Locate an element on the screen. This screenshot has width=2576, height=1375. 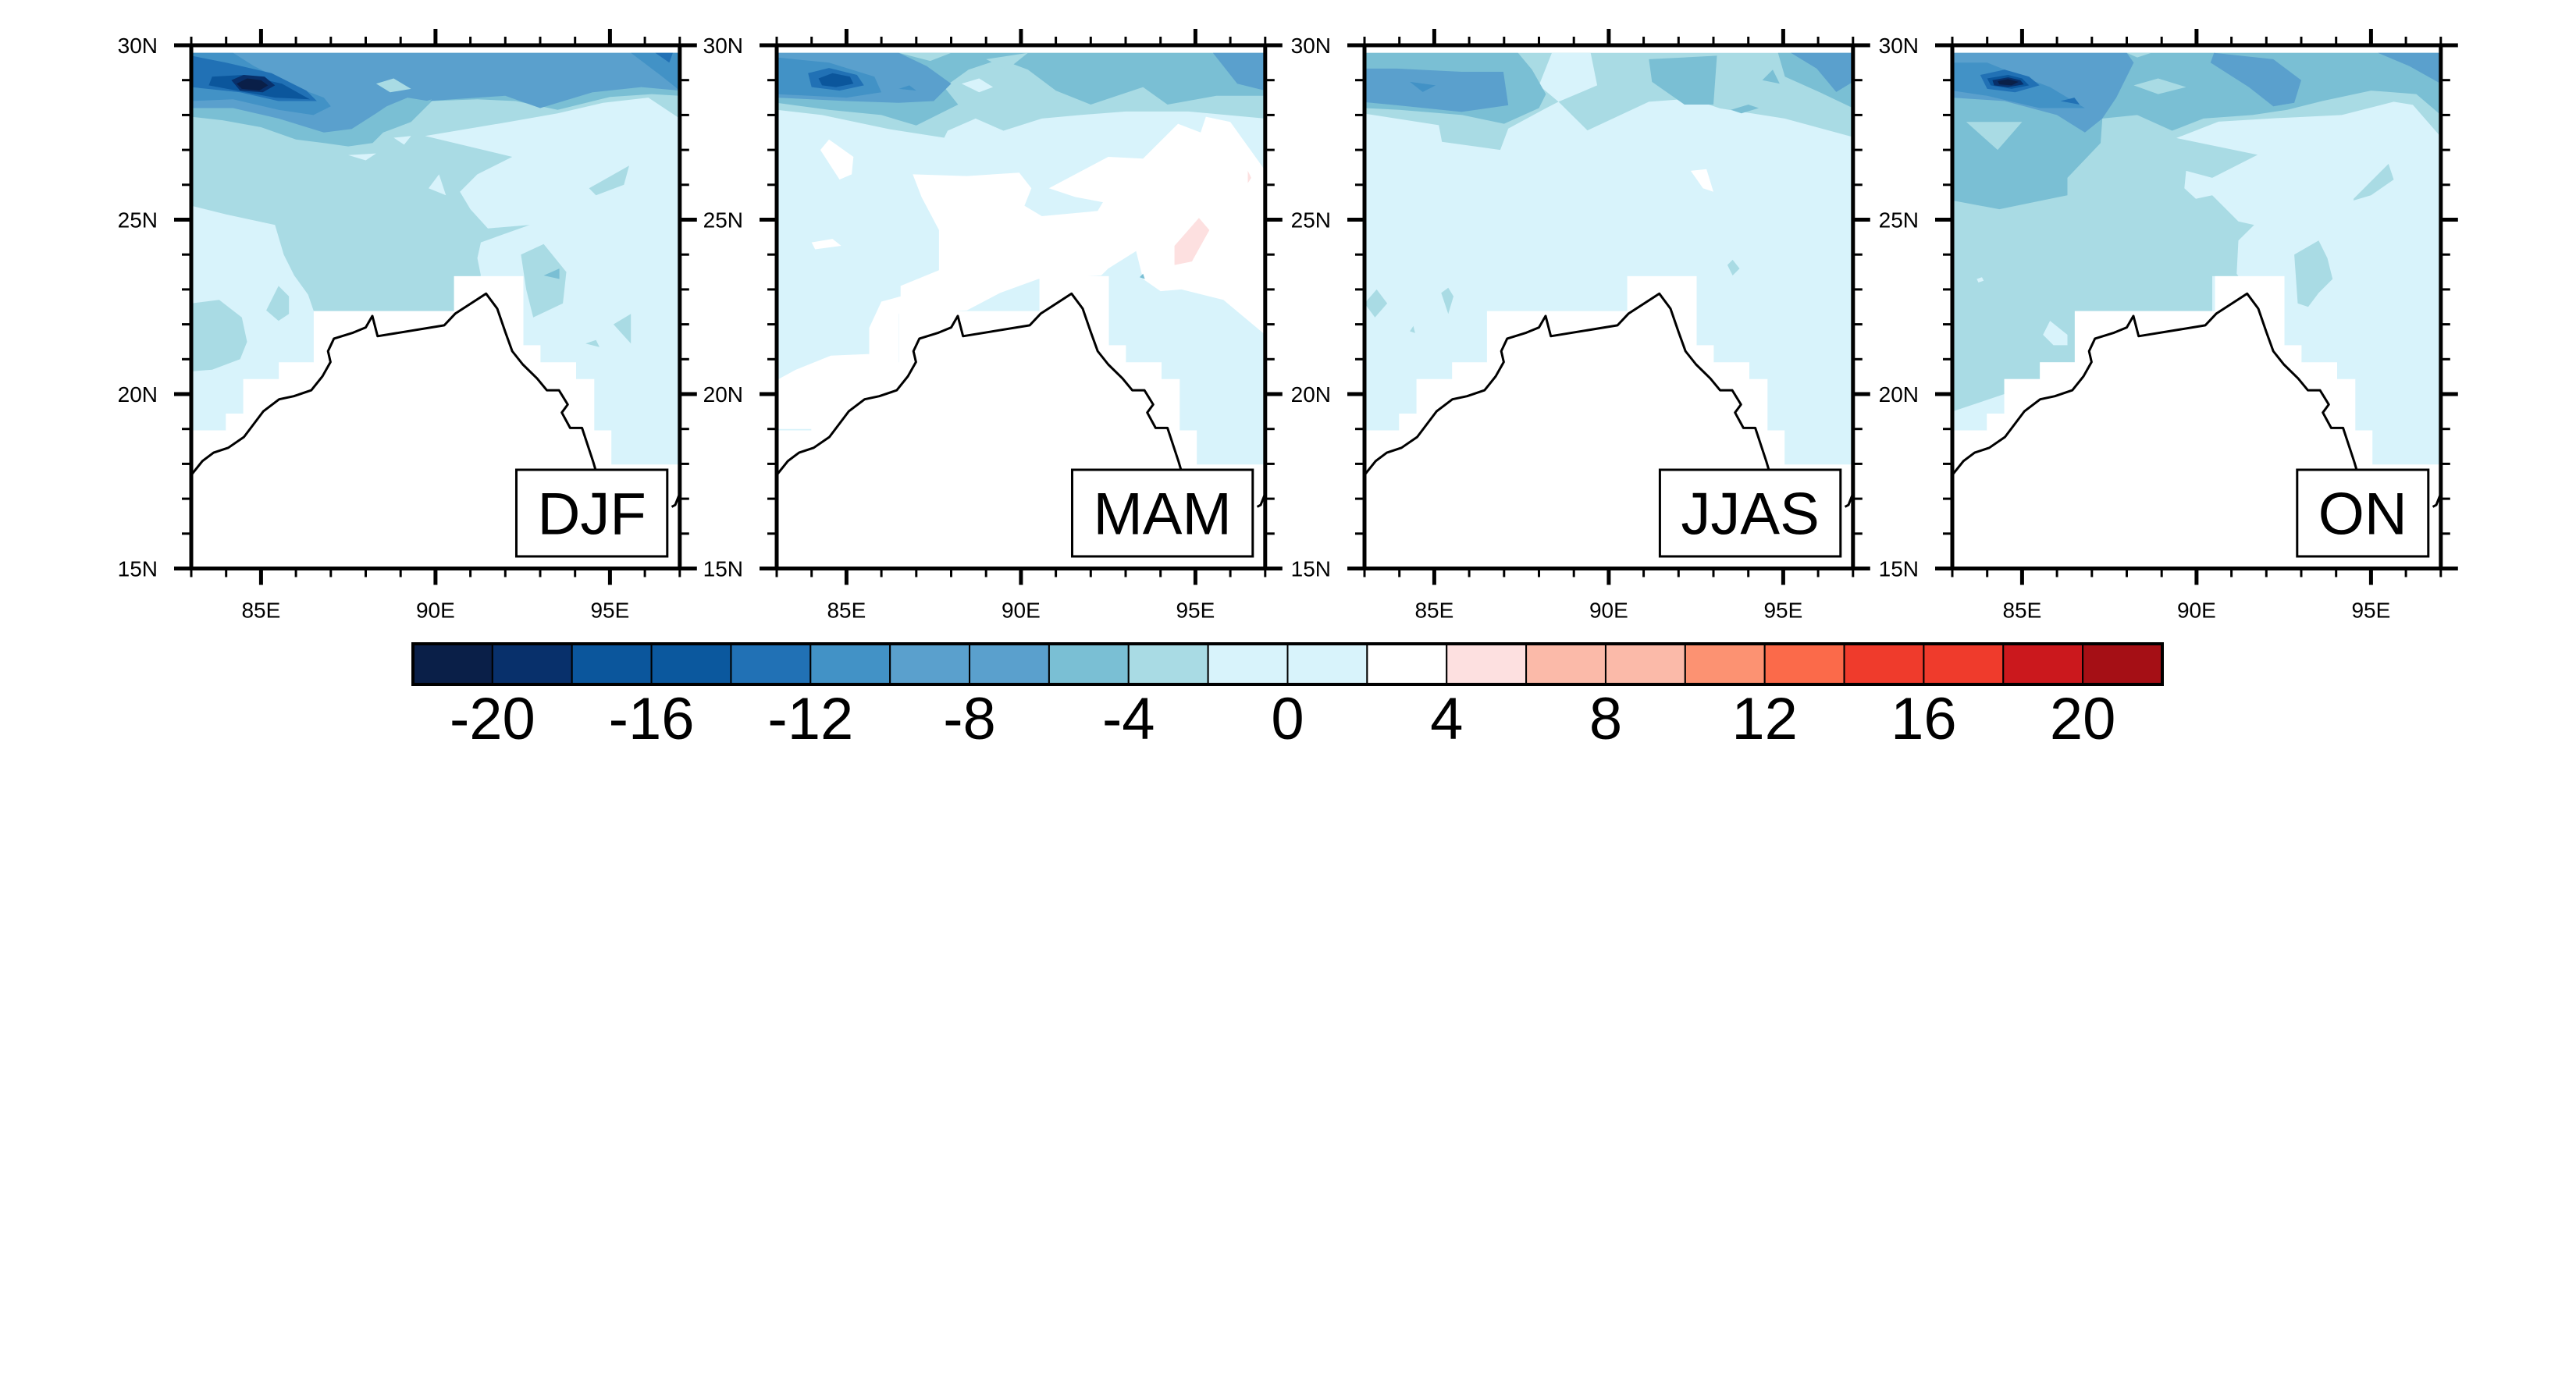
colorbar-frame is located at coordinates (1287, 664).